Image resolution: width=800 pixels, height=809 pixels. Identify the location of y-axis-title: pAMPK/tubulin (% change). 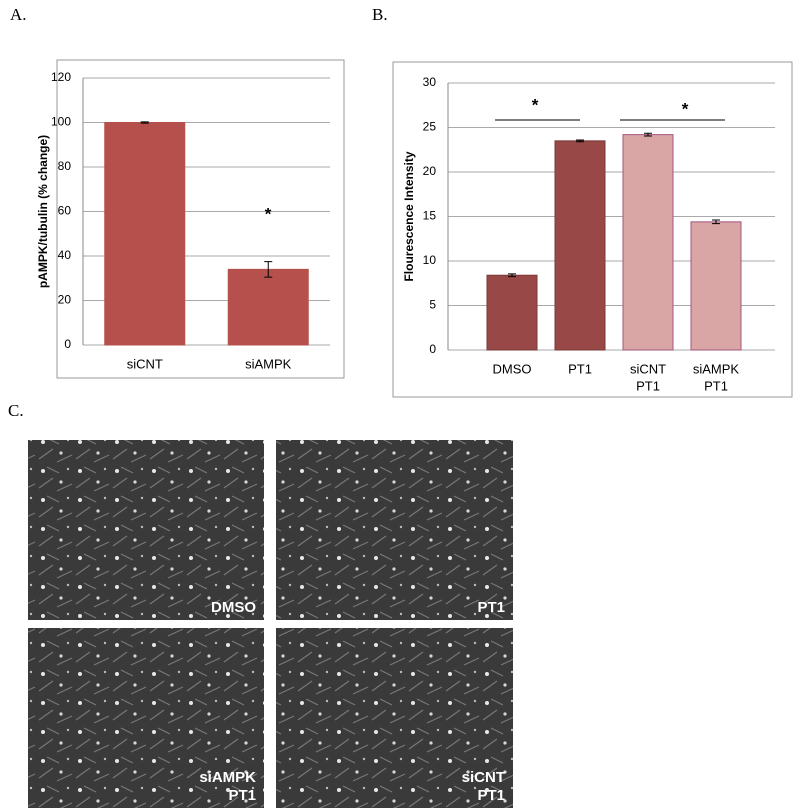
(43, 211).